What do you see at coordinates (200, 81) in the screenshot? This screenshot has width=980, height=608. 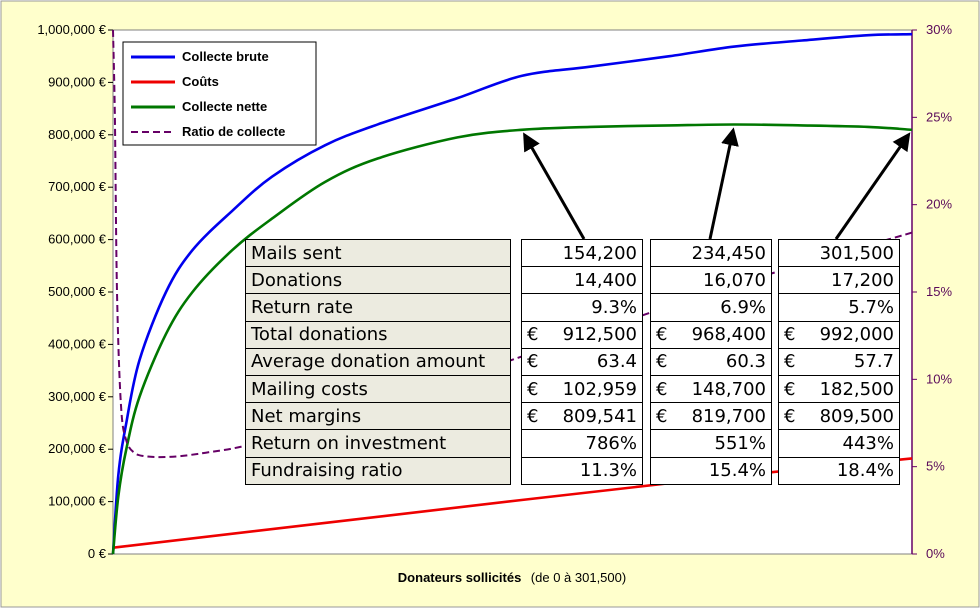 I see `legend-label: Coûts` at bounding box center [200, 81].